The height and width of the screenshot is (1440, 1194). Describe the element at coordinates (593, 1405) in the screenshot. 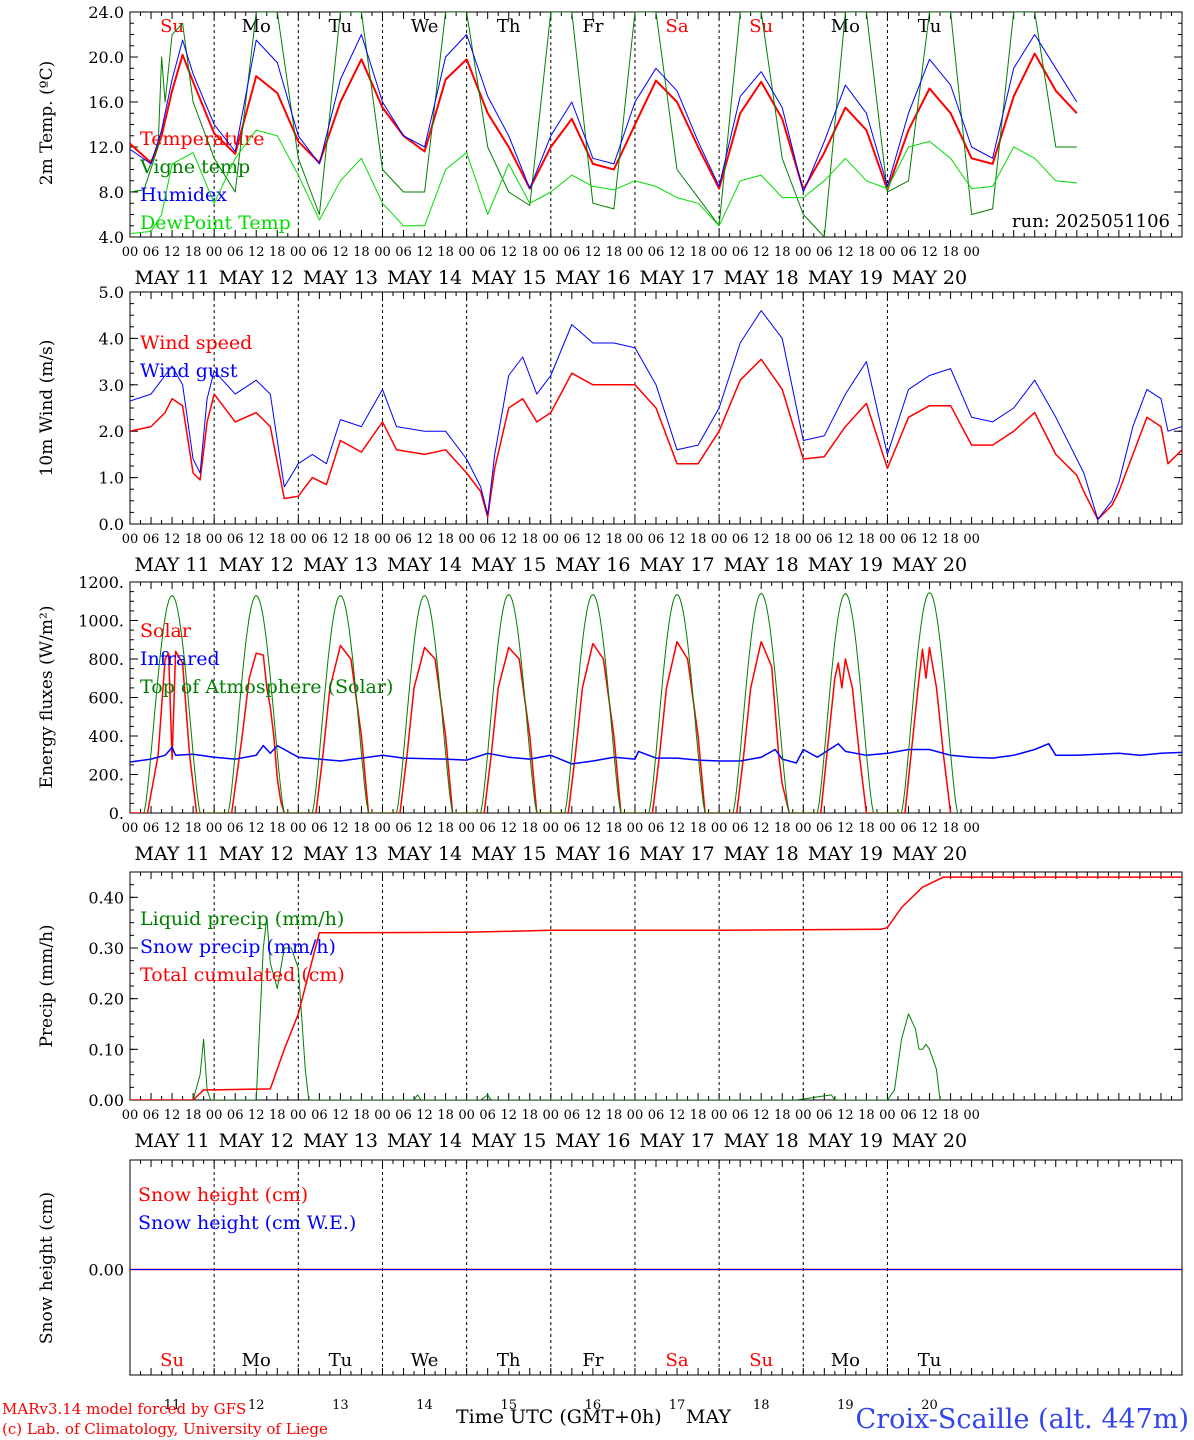

I see `day-number-label: 16` at that location.